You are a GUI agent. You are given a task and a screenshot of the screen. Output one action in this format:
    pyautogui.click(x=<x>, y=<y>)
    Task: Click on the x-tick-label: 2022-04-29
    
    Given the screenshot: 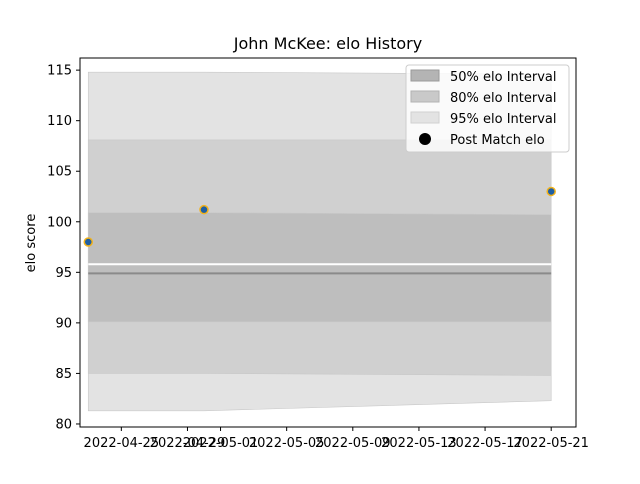 What is the action you would take?
    pyautogui.click(x=188, y=443)
    